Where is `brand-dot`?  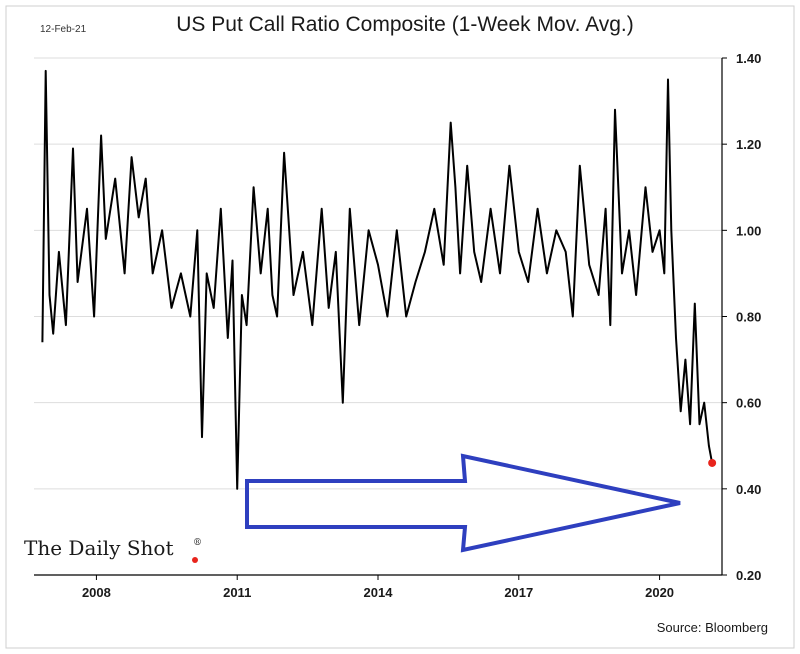 brand-dot is located at coordinates (195, 560).